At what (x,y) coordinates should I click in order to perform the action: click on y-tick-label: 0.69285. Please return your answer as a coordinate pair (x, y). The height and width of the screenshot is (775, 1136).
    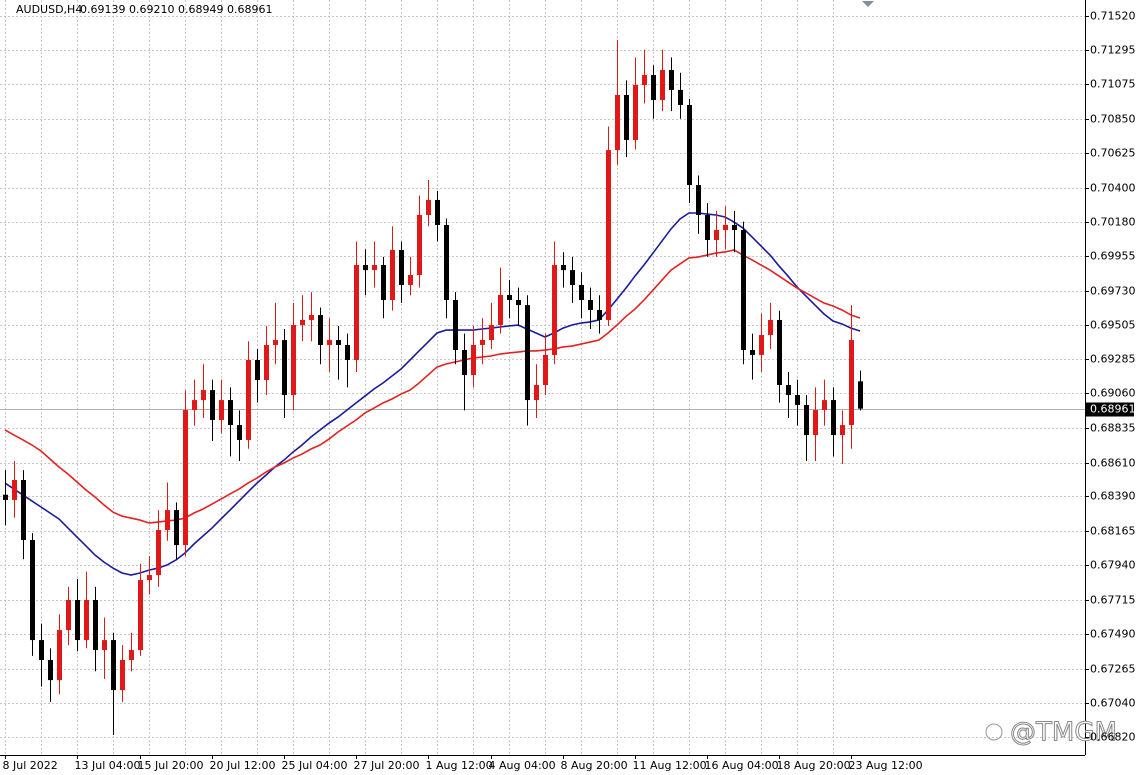
    Looking at the image, I should click on (1113, 359).